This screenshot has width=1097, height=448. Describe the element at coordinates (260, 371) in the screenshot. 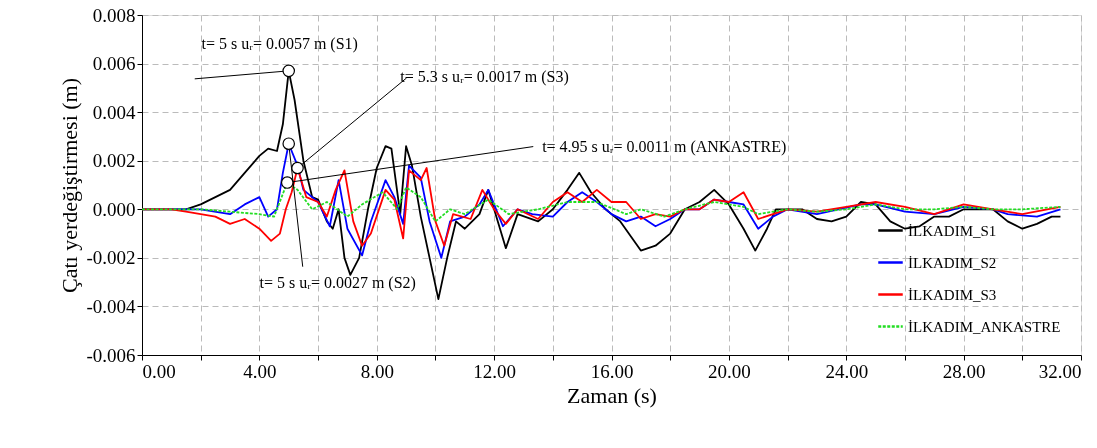

I see `x-tick-label: 4.00` at that location.